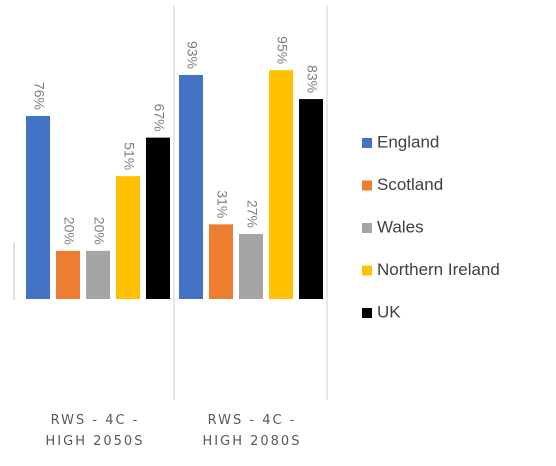 The width and height of the screenshot is (556, 466). I want to click on data-label: 67%, so click(159, 118).